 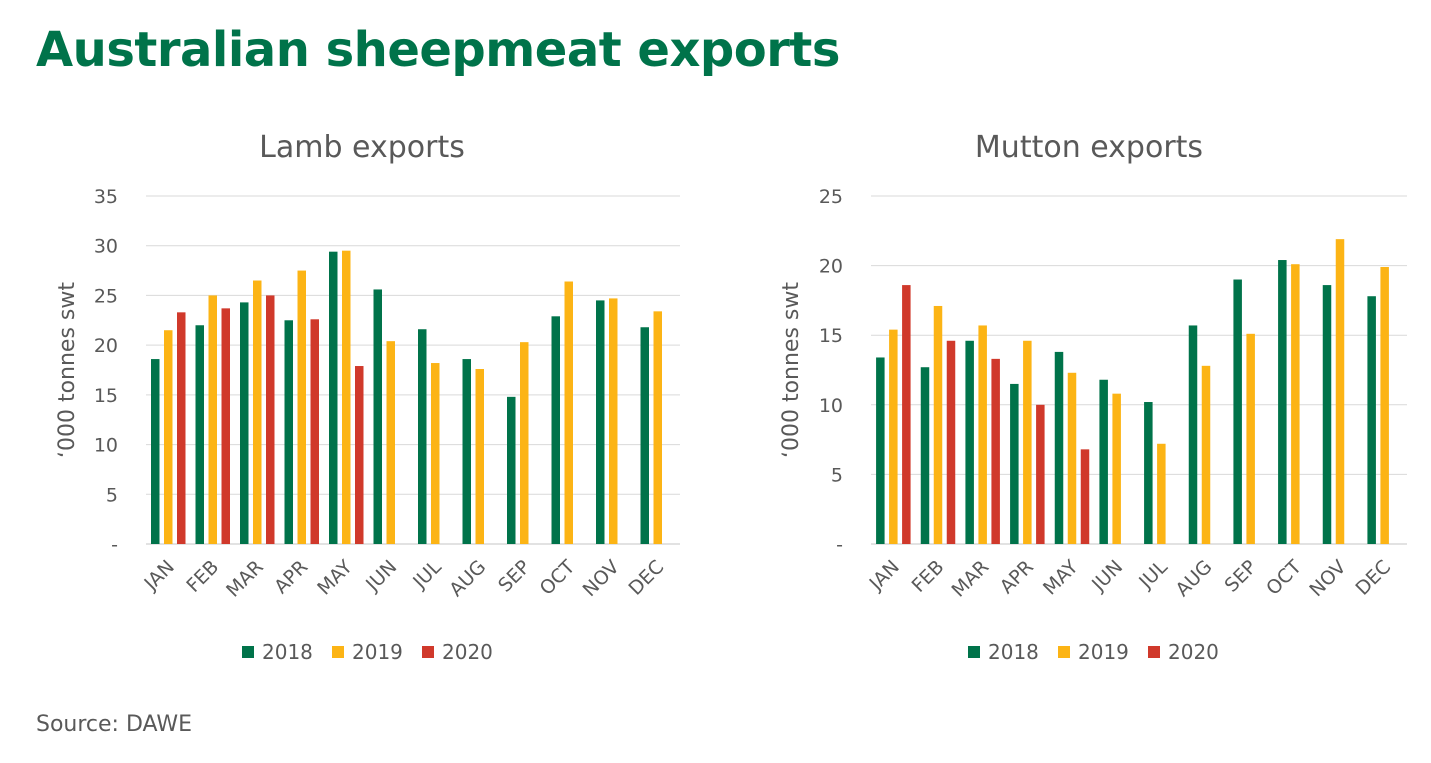 What do you see at coordinates (831, 406) in the screenshot?
I see `mutton-y-tick-label: 10` at bounding box center [831, 406].